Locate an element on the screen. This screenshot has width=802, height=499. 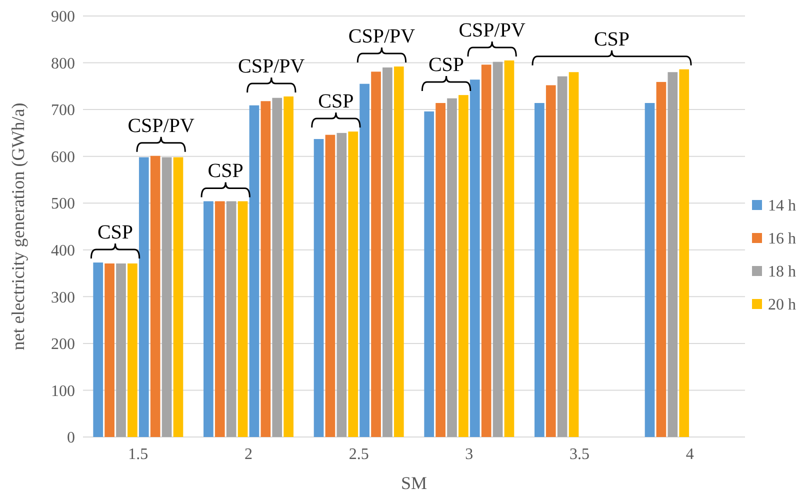
y-tick-label: 600 is located at coordinates (63, 157).